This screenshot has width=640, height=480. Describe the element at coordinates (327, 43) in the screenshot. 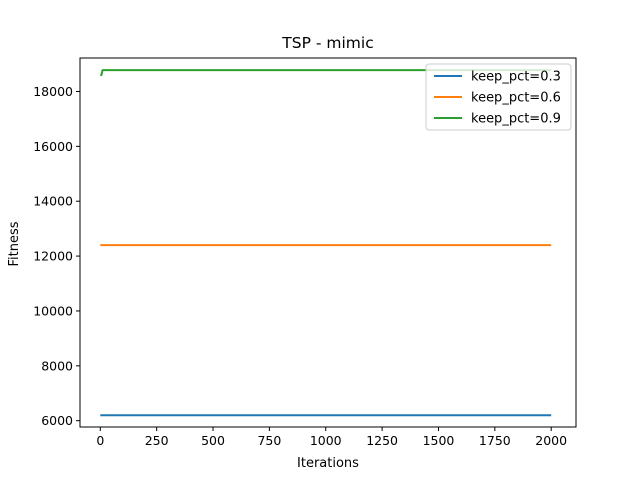

I see `chart-title: TSP - mimic` at that location.